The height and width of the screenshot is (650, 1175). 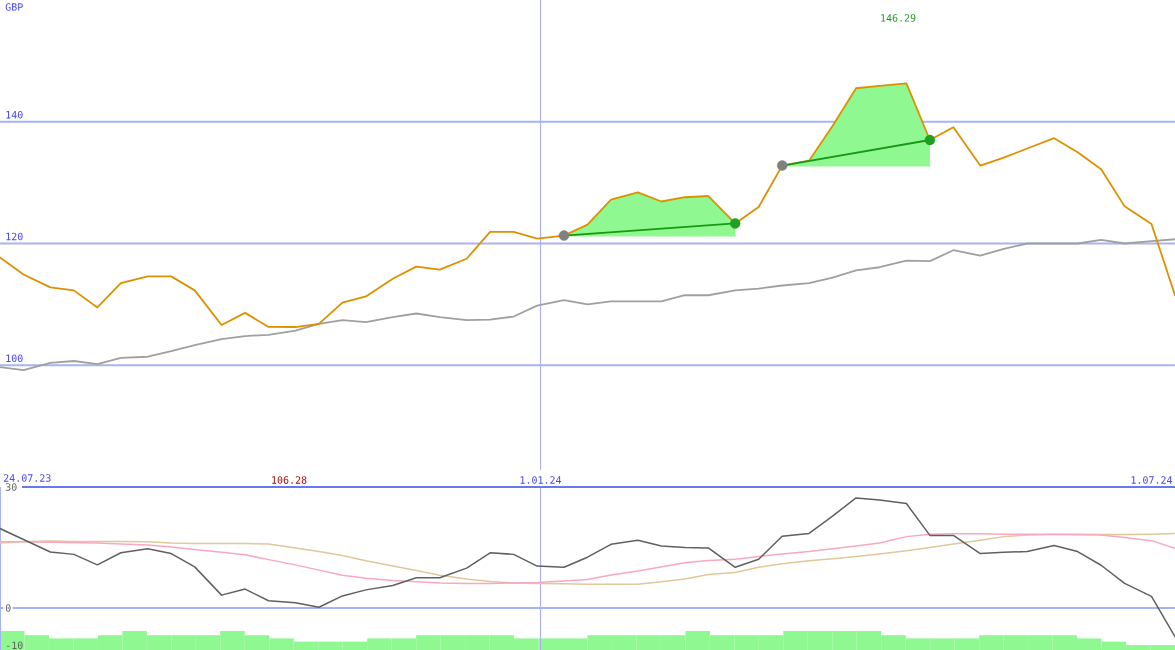 I want to click on y-tick-label: 140, so click(x=14, y=114).